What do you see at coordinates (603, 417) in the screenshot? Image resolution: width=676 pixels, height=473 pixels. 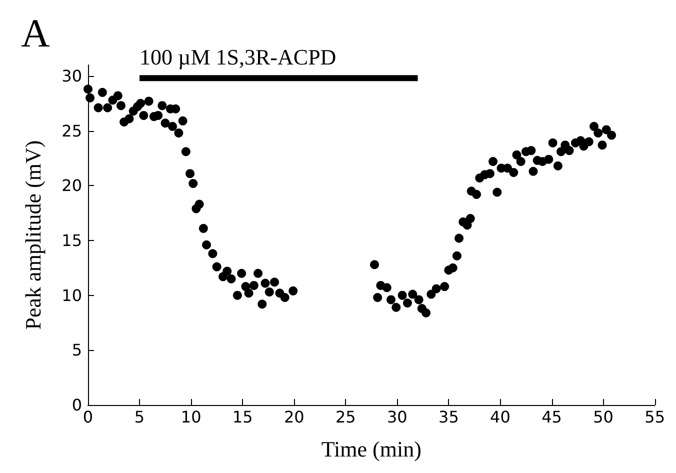 I see `x-tick-label: 50` at bounding box center [603, 417].